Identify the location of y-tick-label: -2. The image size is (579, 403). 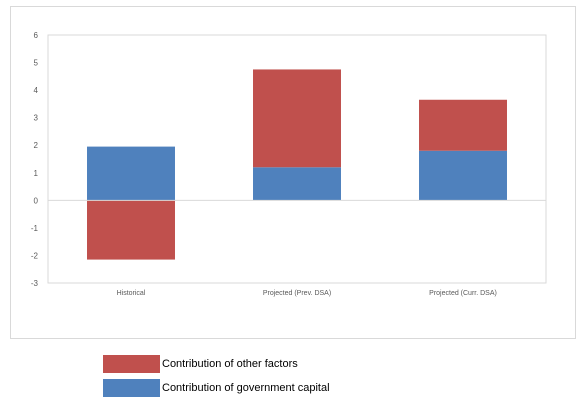
(35, 255).